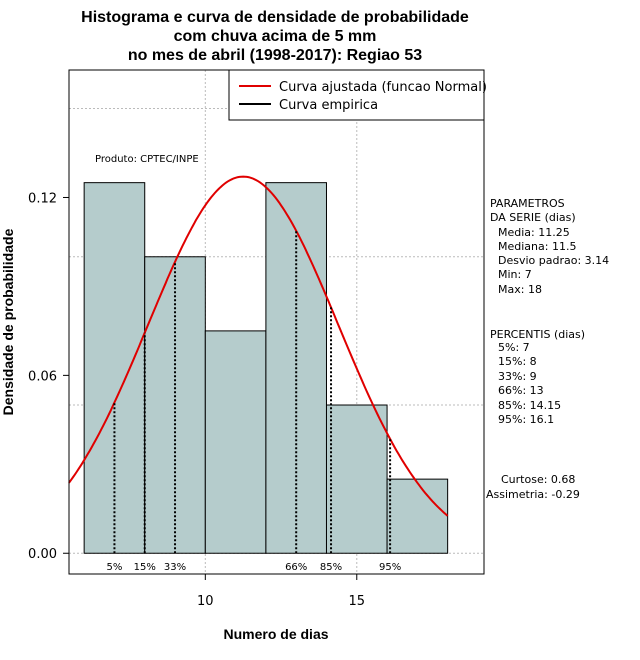 This screenshot has height=660, width=640. Describe the element at coordinates (533, 494) in the screenshot. I see `assimetria-value: Assimetria: -0.29` at that location.